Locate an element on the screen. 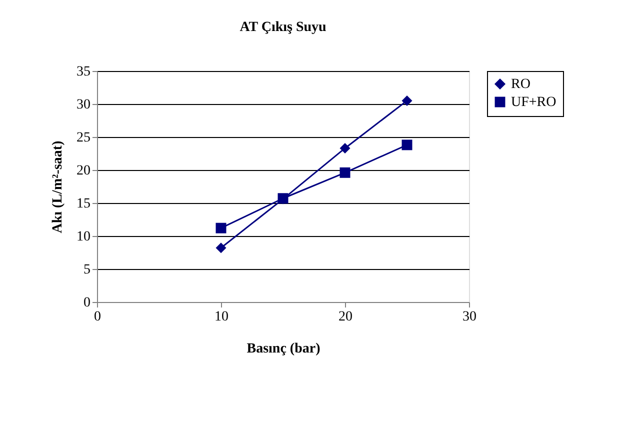  y-tick-label: 15 is located at coordinates (83, 204).